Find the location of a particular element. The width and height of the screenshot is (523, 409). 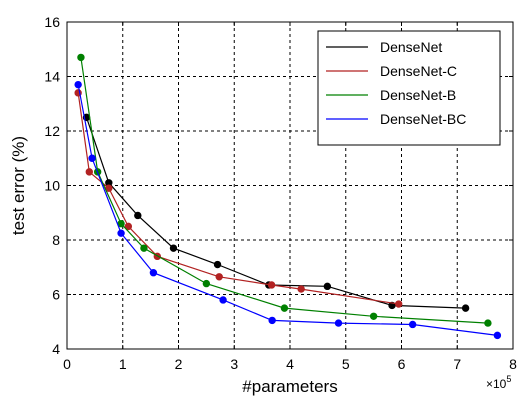

y-tick-label: 6 is located at coordinates (56, 295).